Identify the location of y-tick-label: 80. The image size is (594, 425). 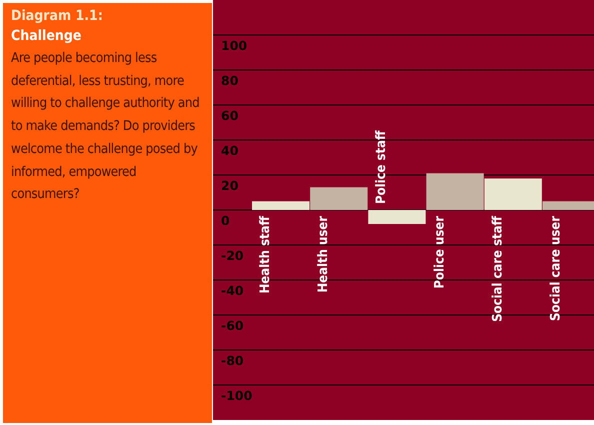
(230, 80).